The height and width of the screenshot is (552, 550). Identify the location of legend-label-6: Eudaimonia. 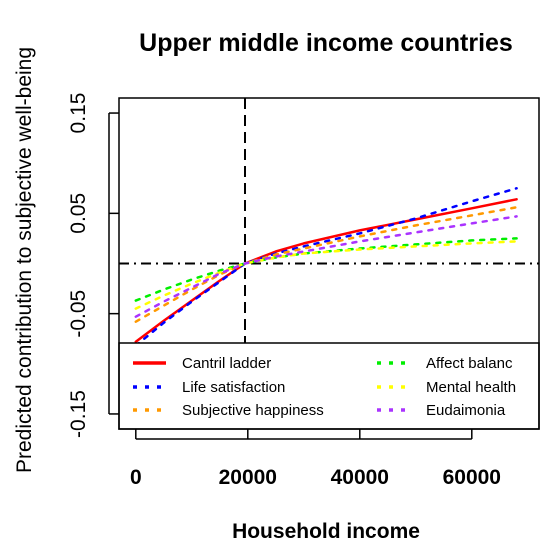
(466, 410).